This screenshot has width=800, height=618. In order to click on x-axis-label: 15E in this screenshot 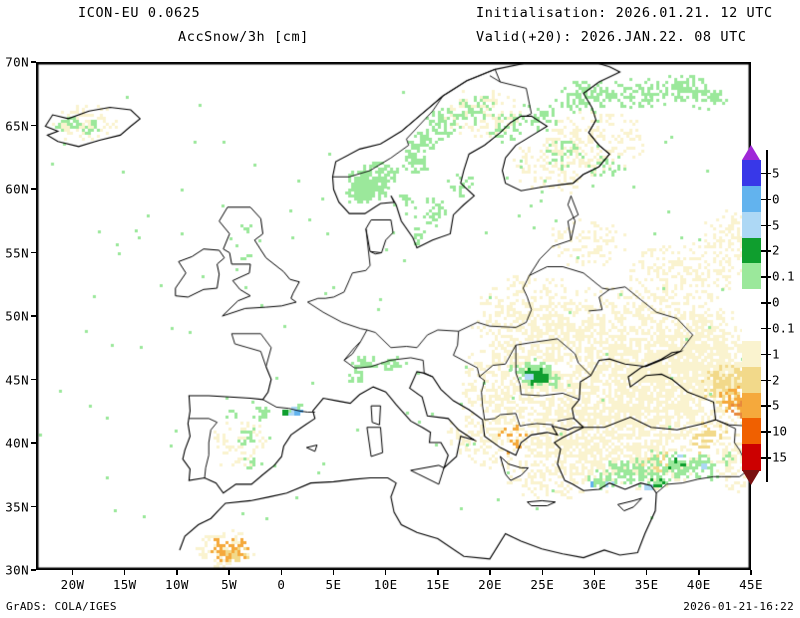, I will do `click(437, 584)`.